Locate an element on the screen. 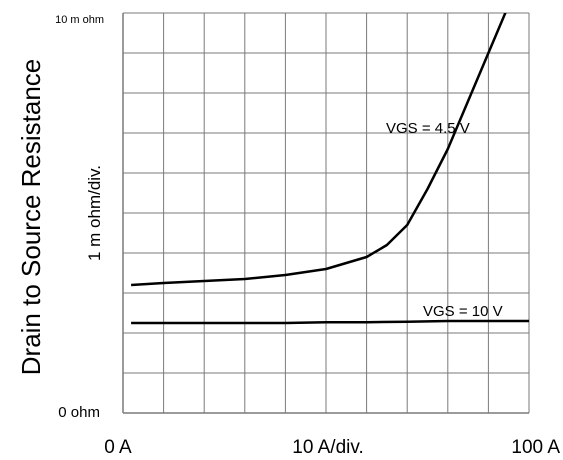 The image size is (563, 460). x-tick-label: 100 A is located at coordinates (535, 447).